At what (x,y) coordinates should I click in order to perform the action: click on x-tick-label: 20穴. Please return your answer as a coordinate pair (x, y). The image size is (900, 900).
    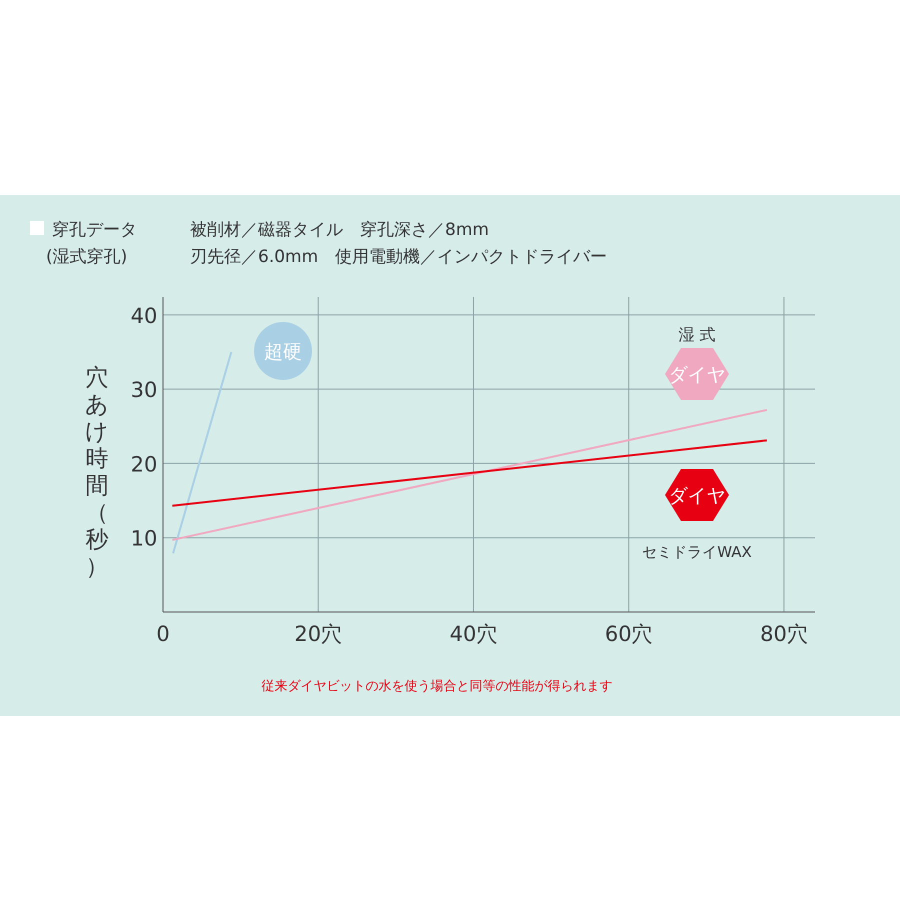
    Looking at the image, I should click on (318, 634).